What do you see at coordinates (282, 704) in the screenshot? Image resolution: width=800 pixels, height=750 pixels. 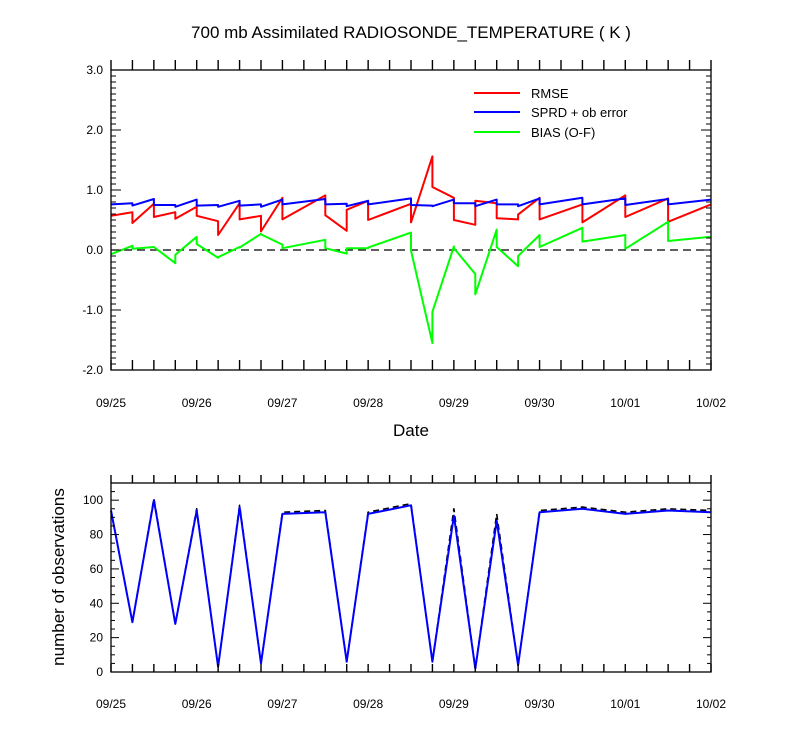 I see `bottom-x-tick-label: 09/27` at bounding box center [282, 704].